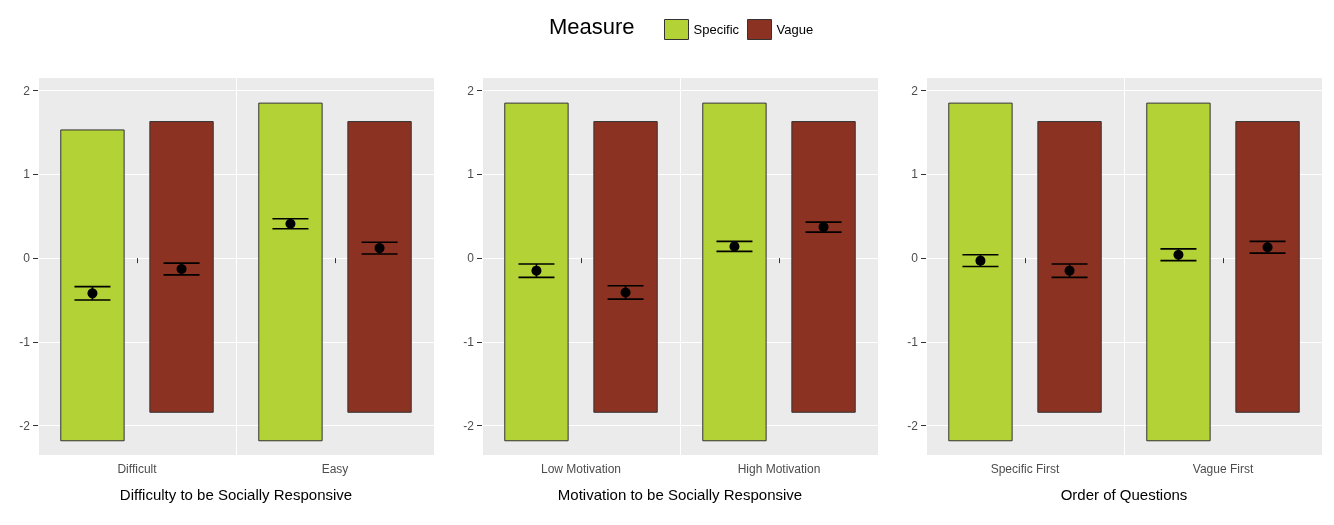 Image resolution: width=1334 pixels, height=525 pixels. I want to click on legend-title: Measure, so click(592, 26).